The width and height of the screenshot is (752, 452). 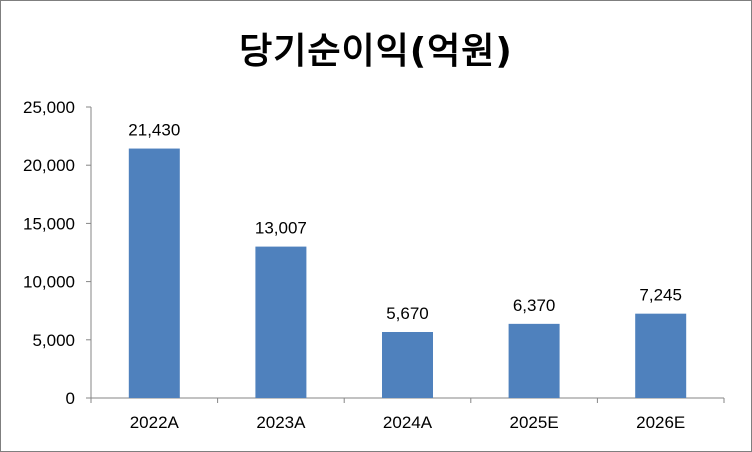 I want to click on y-tick-label: 20,000, so click(x=49, y=165).